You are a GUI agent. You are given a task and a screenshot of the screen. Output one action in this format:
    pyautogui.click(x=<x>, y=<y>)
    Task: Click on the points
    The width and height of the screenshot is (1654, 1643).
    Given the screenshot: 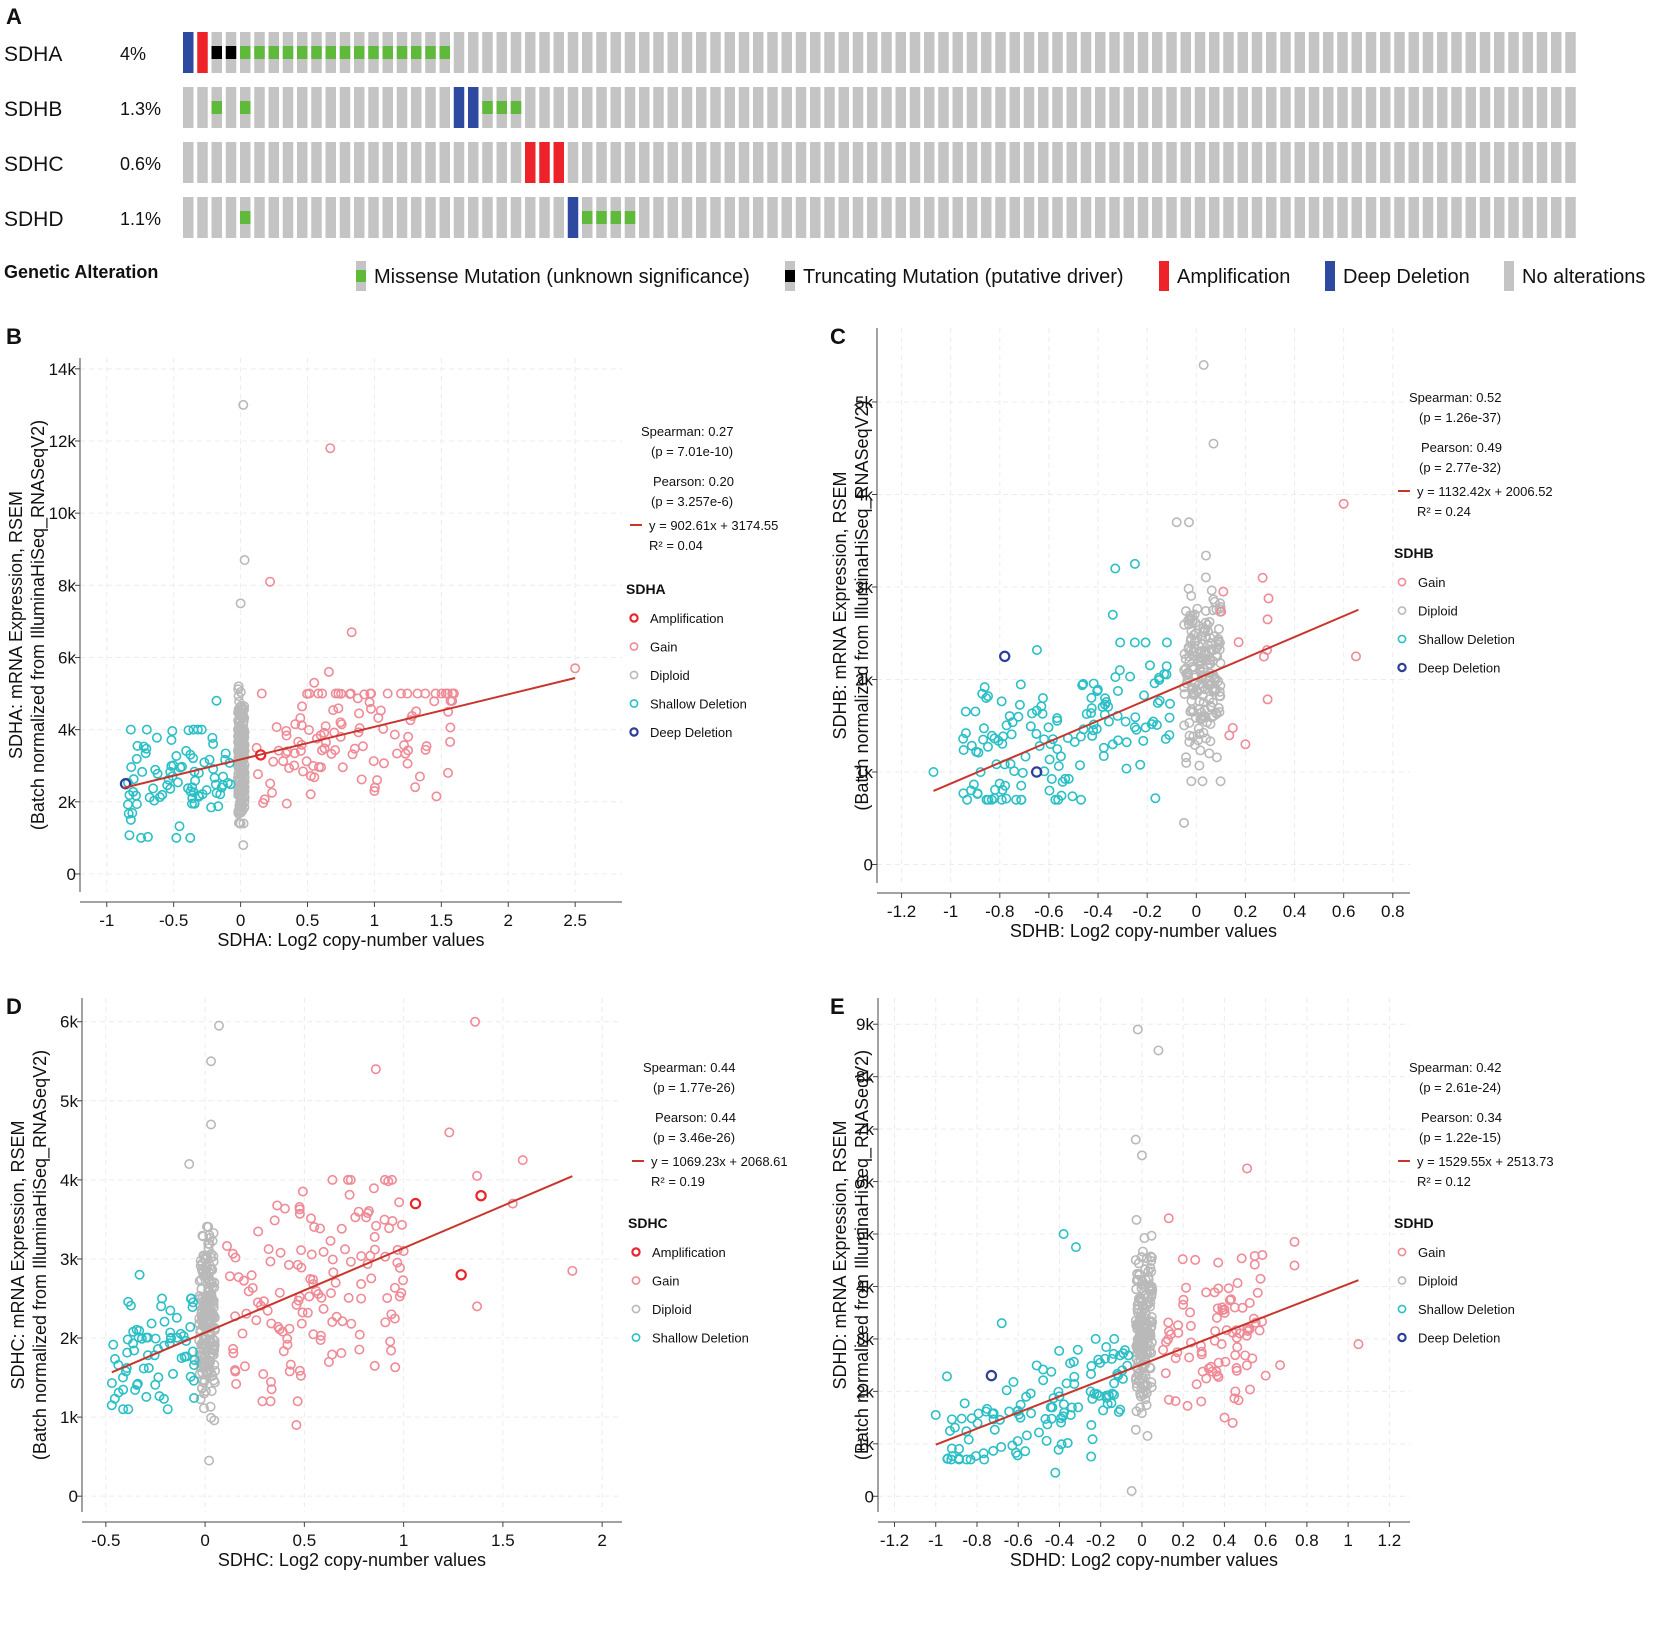 What is the action you would take?
    pyautogui.click(x=342, y=1241)
    